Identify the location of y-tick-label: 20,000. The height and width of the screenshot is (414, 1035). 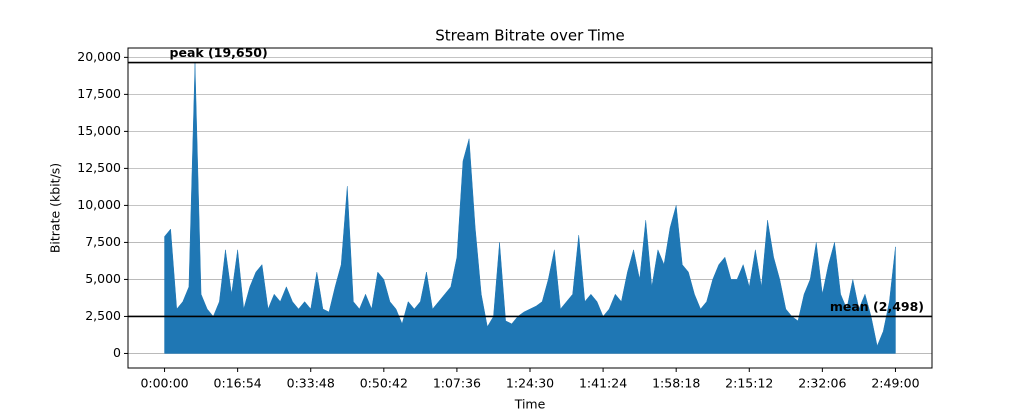
(99, 56).